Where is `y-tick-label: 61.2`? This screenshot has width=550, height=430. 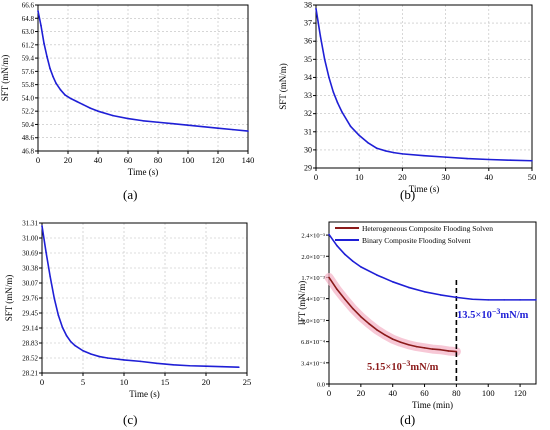
y-tick-label: 61.2 is located at coordinates (28, 45).